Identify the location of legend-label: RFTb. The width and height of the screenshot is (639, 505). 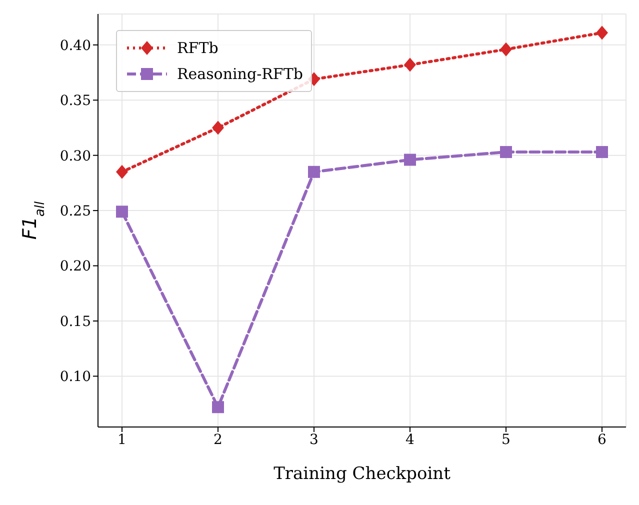
(197, 48).